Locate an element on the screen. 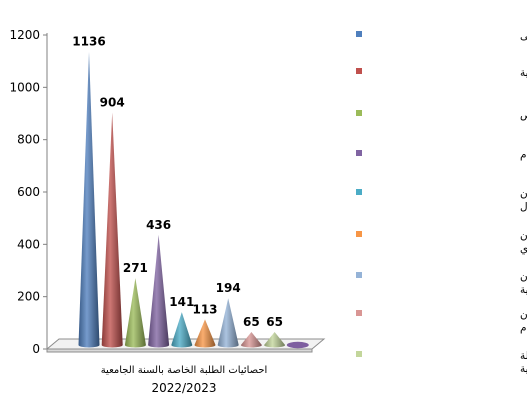  y-tick-label: 1000 is located at coordinates (24, 87).